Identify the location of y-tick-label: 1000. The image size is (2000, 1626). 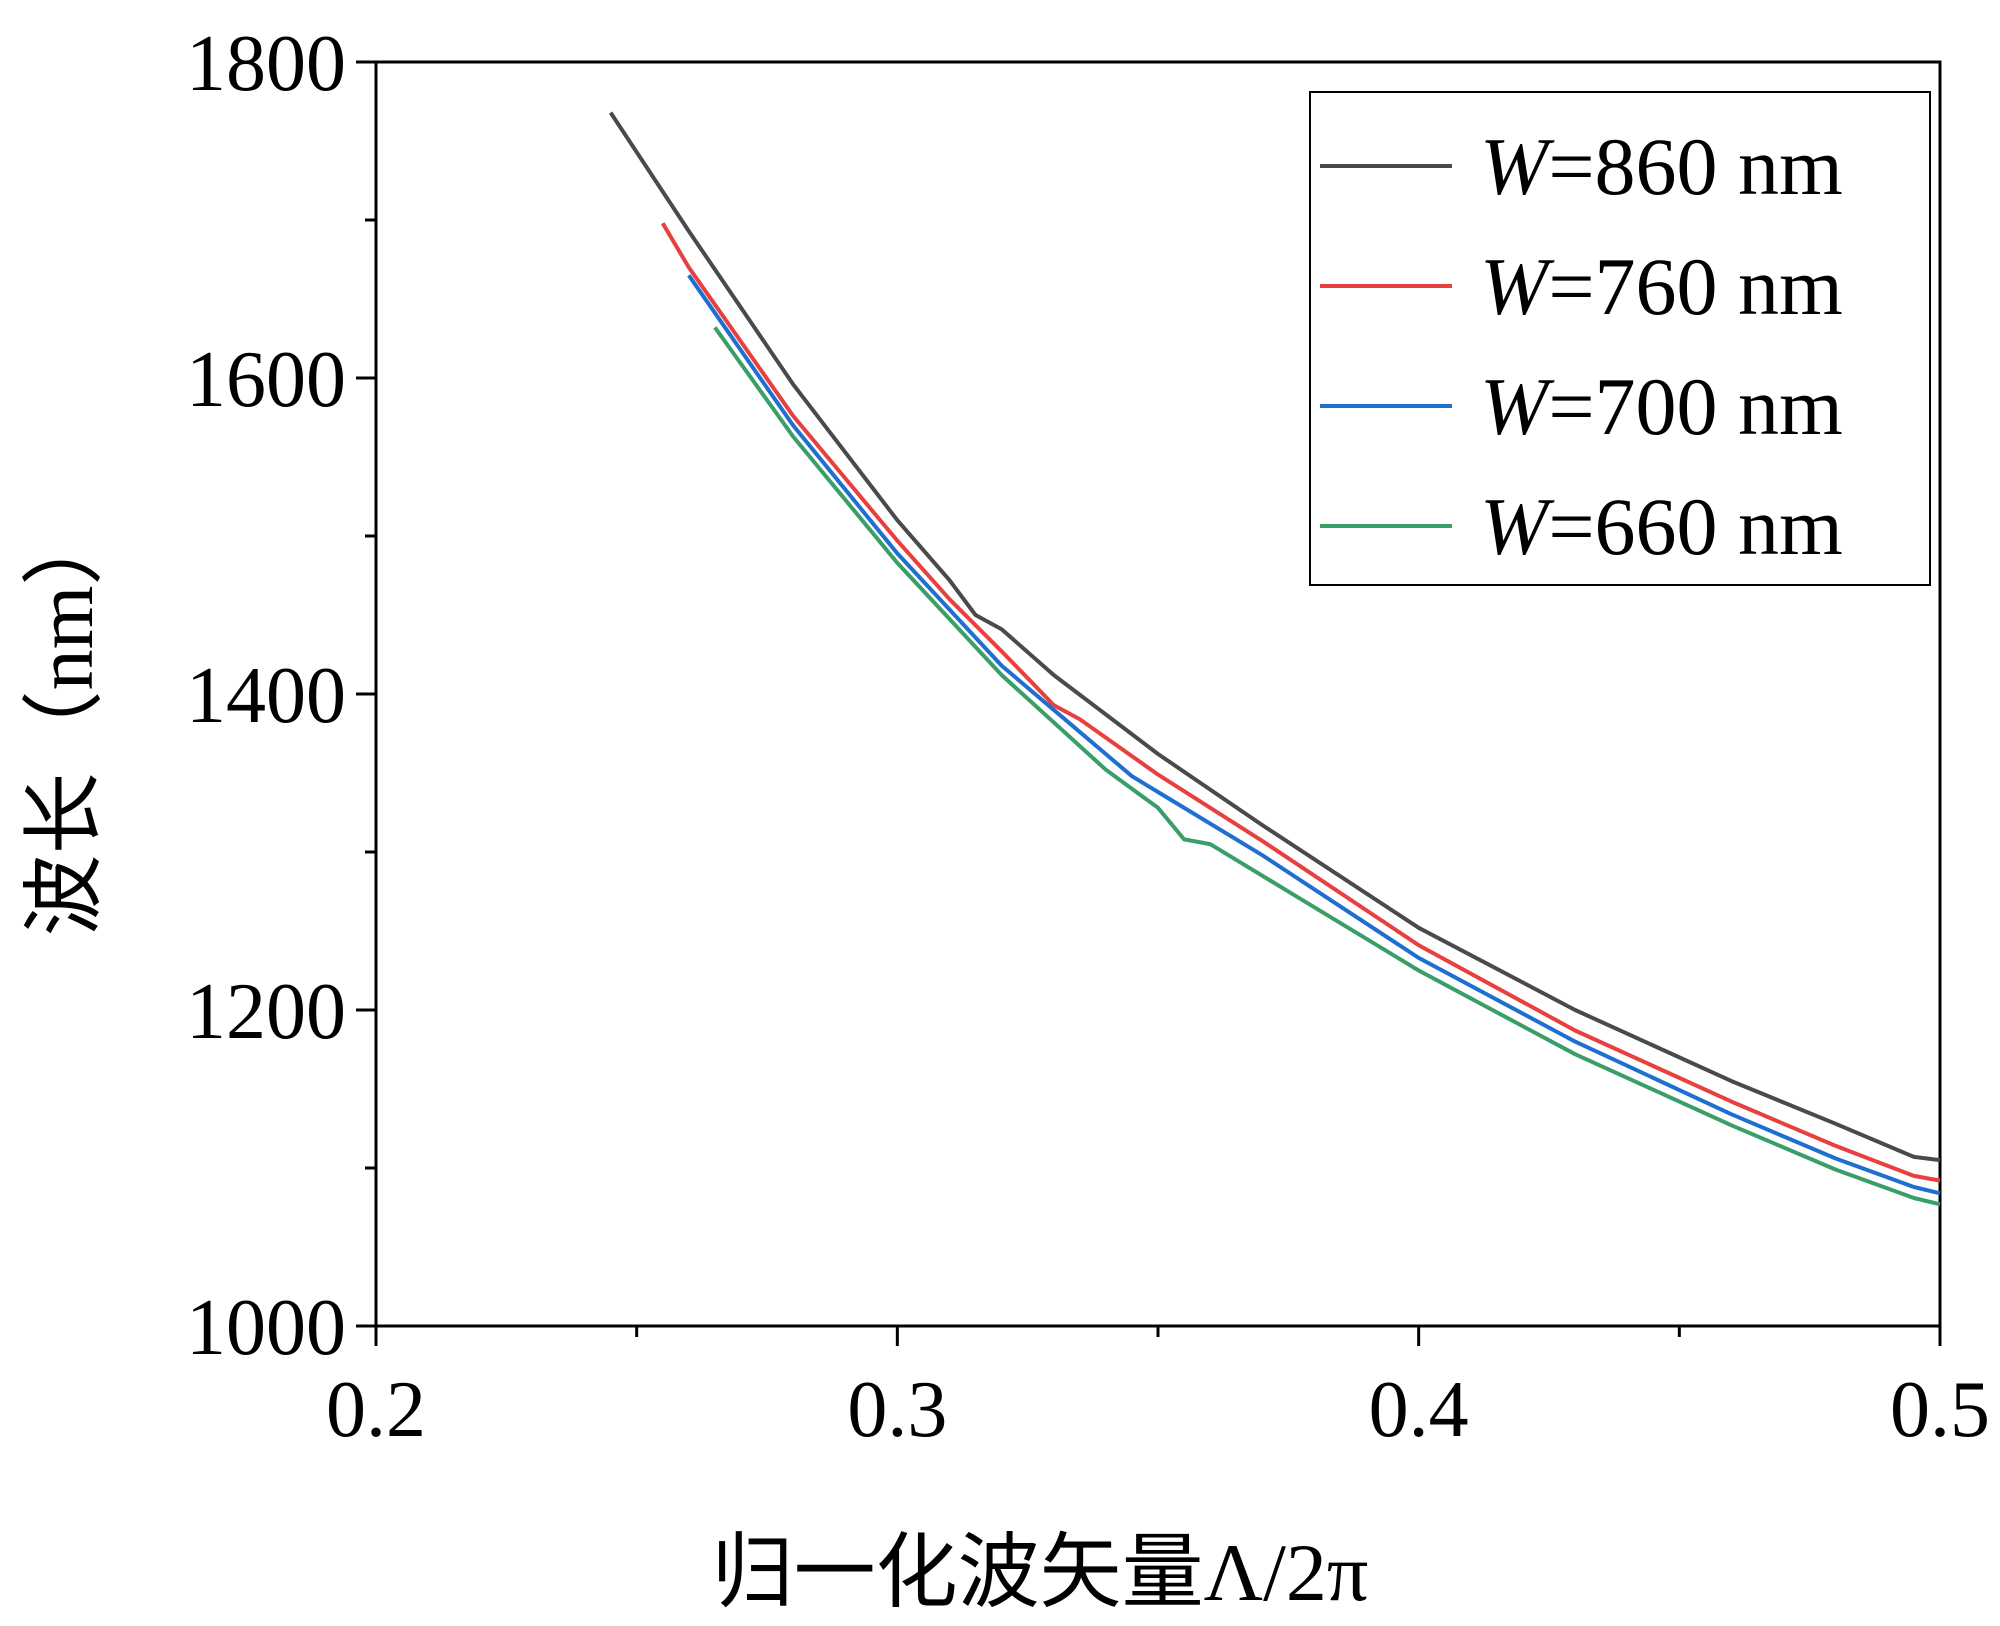
(266, 1328).